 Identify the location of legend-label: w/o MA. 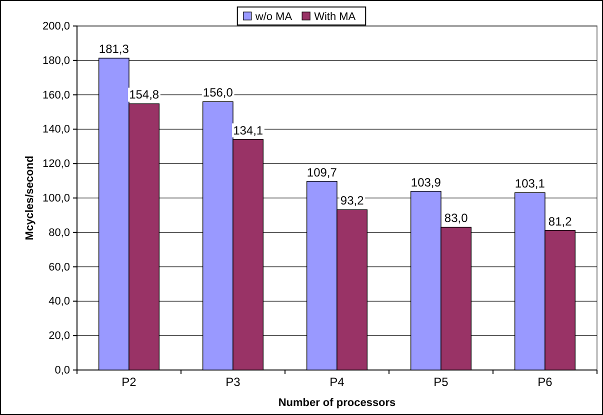
(273, 17).